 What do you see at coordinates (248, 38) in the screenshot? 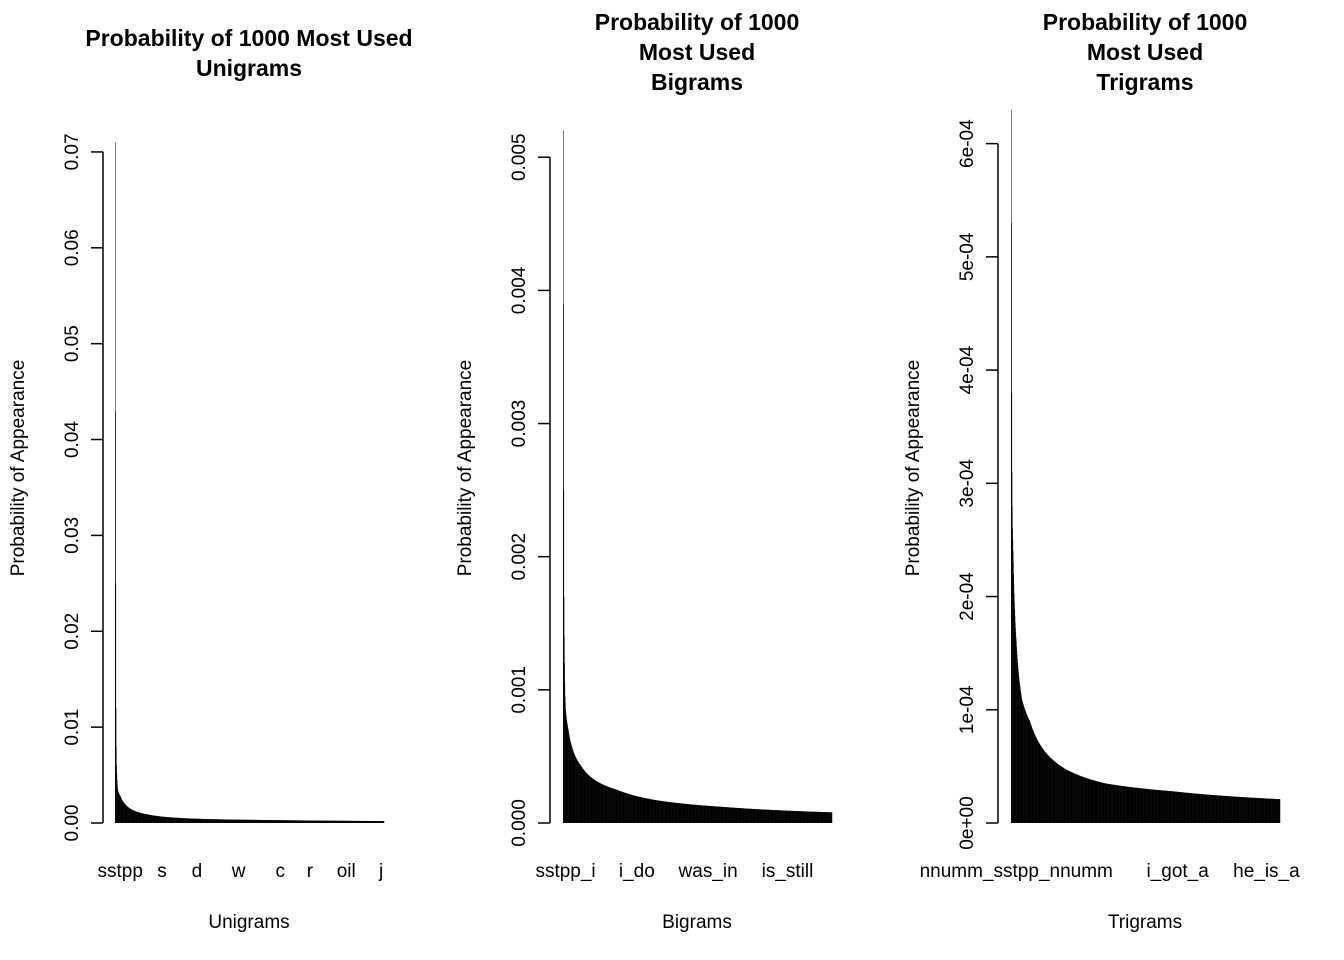
I see `chart-title-line: Probability of 1000 Most Used` at bounding box center [248, 38].